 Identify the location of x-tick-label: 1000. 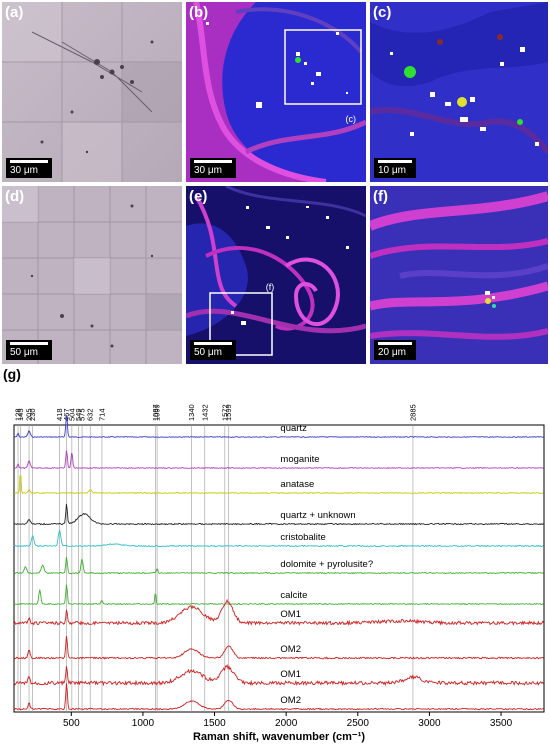
(143, 723).